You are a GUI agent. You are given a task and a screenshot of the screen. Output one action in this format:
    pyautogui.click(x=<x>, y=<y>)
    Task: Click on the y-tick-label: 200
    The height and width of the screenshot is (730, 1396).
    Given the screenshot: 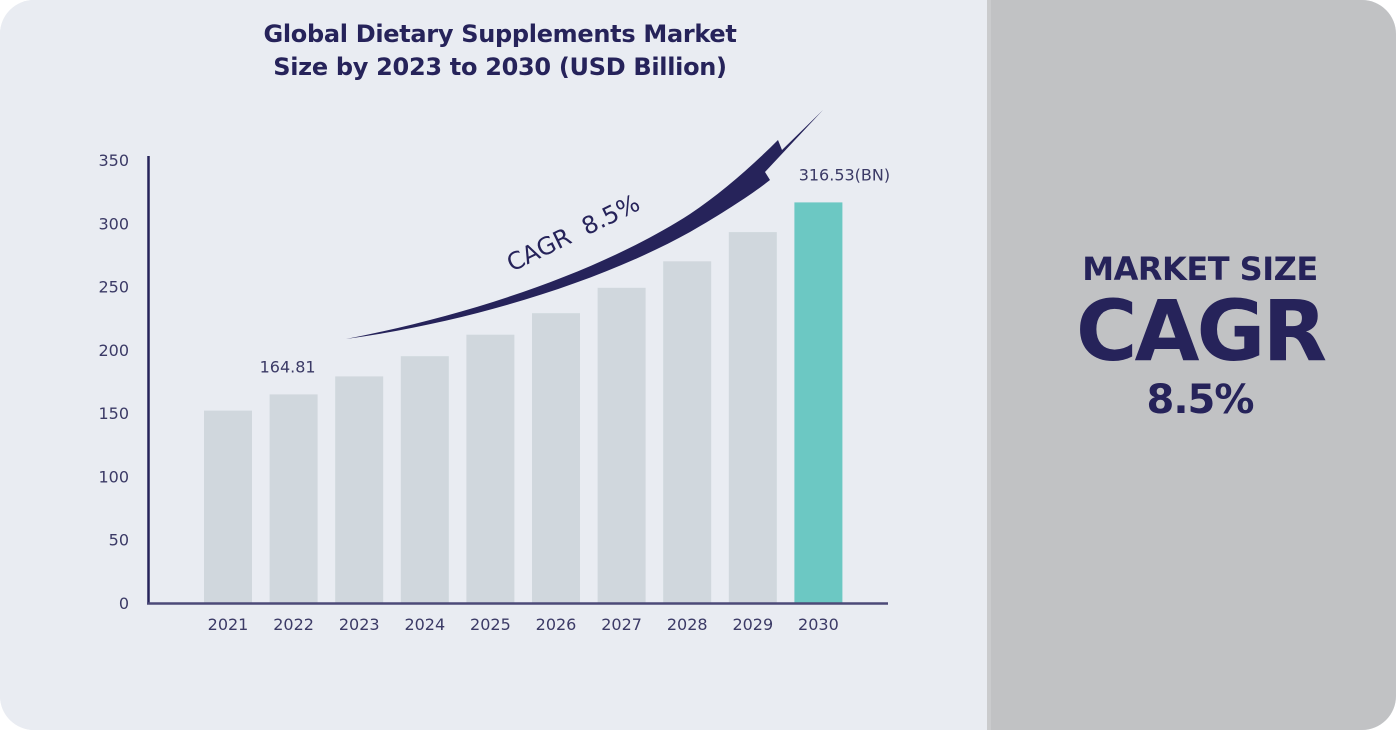 What is the action you would take?
    pyautogui.click(x=113, y=350)
    